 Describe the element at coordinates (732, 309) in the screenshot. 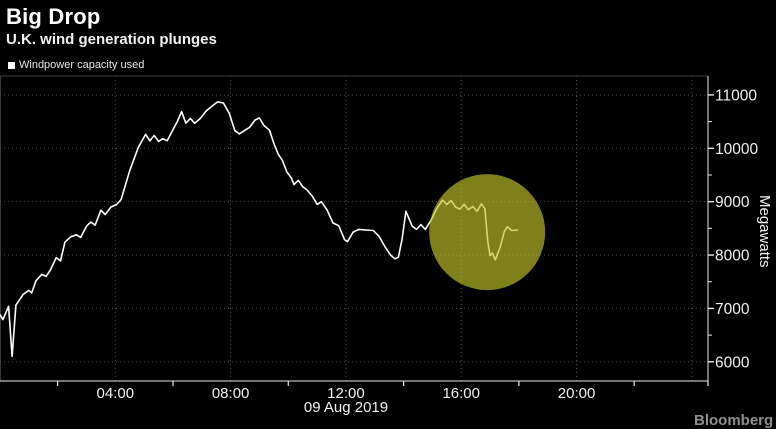

I see `y-tick-label: 7000` at that location.